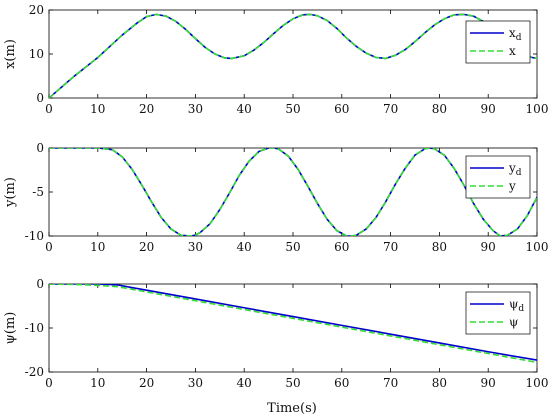  Describe the element at coordinates (36, 54) in the screenshot. I see `y-tick-label: 10` at that location.